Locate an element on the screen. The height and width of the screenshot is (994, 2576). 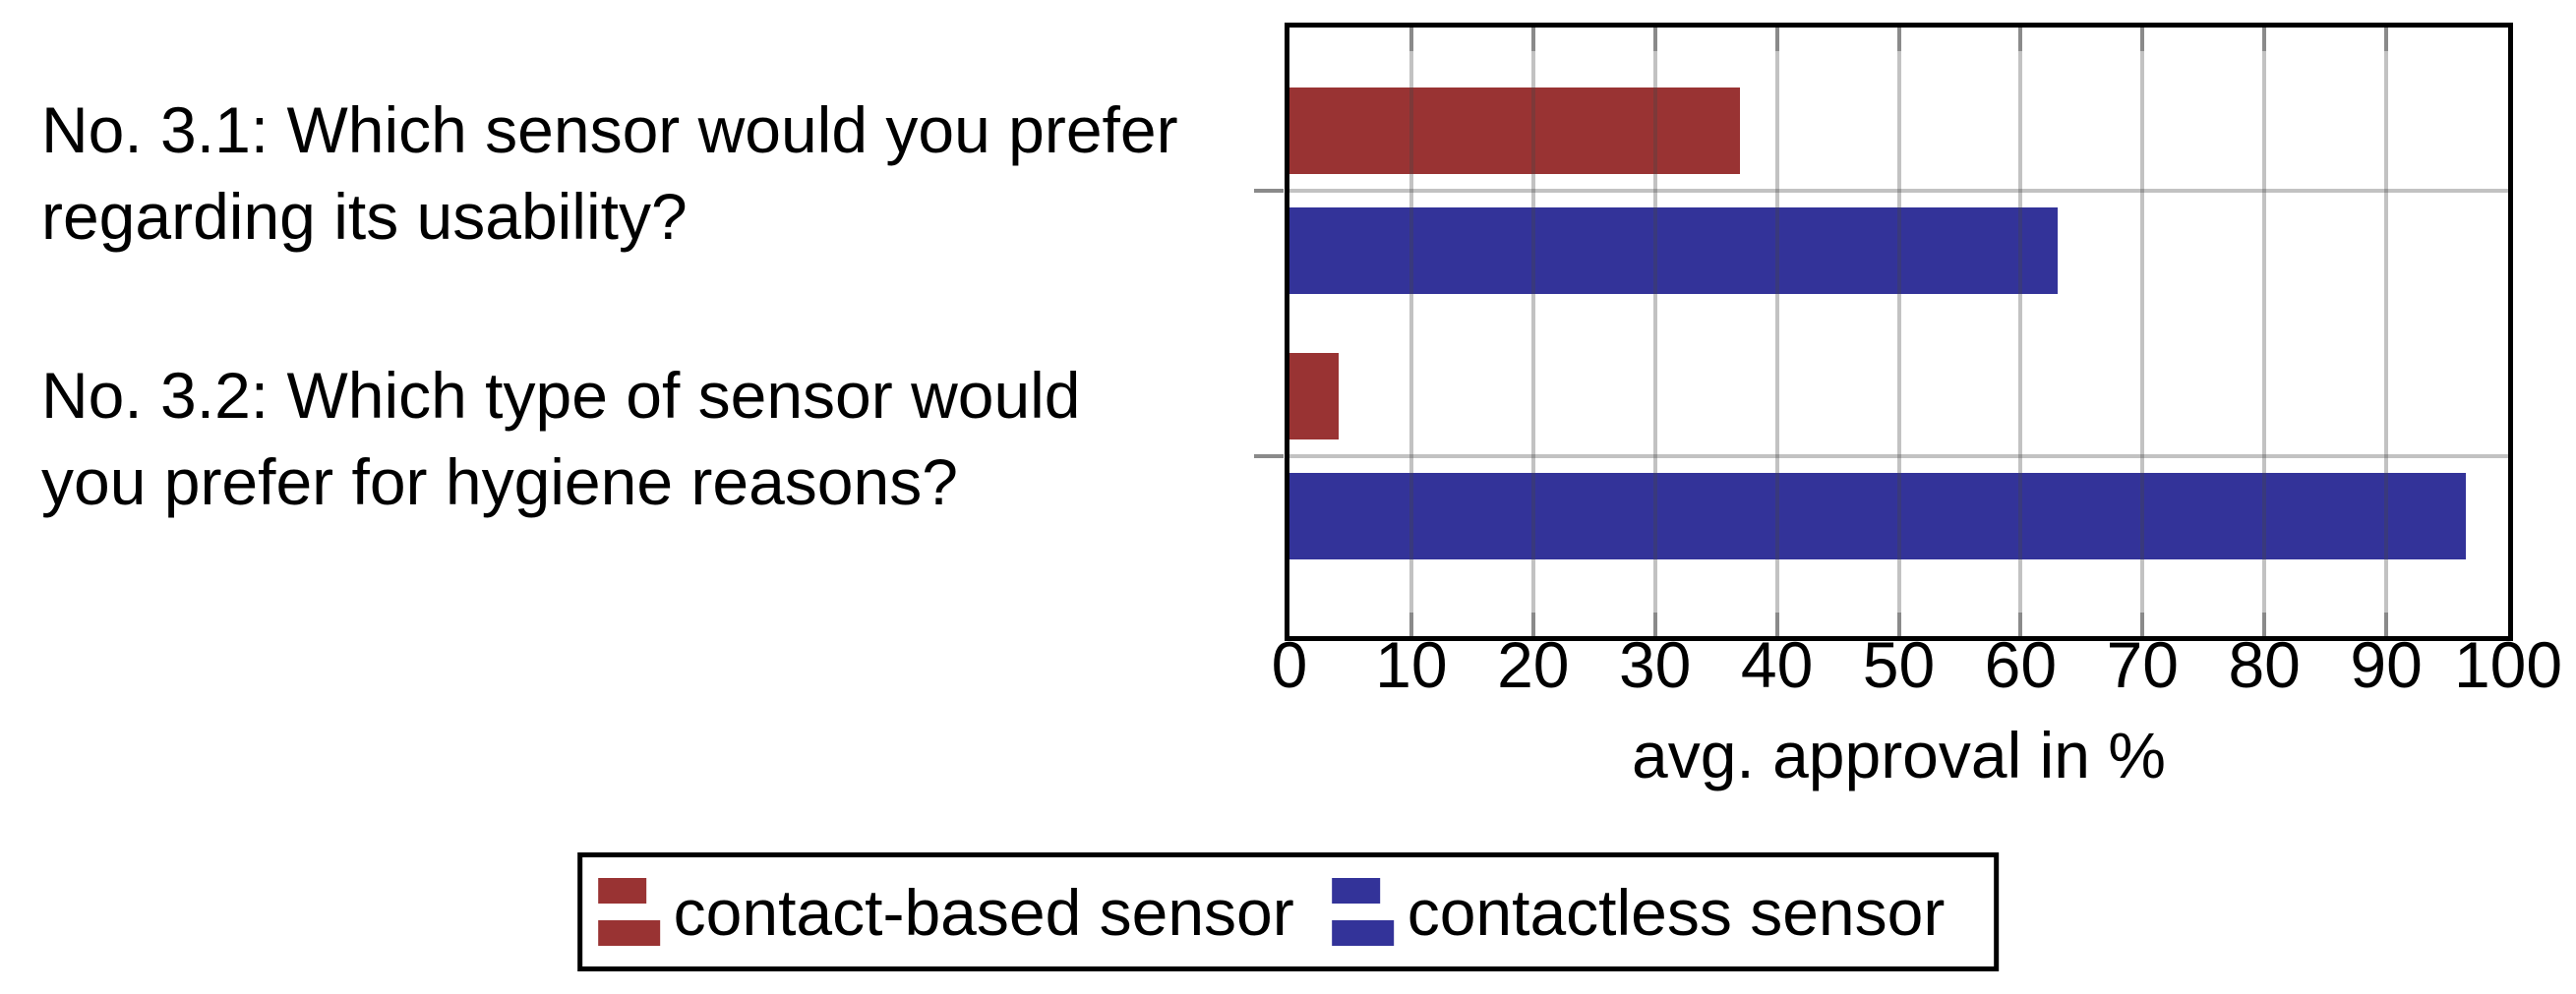
bar-contact-based-q1 is located at coordinates (1515, 131).